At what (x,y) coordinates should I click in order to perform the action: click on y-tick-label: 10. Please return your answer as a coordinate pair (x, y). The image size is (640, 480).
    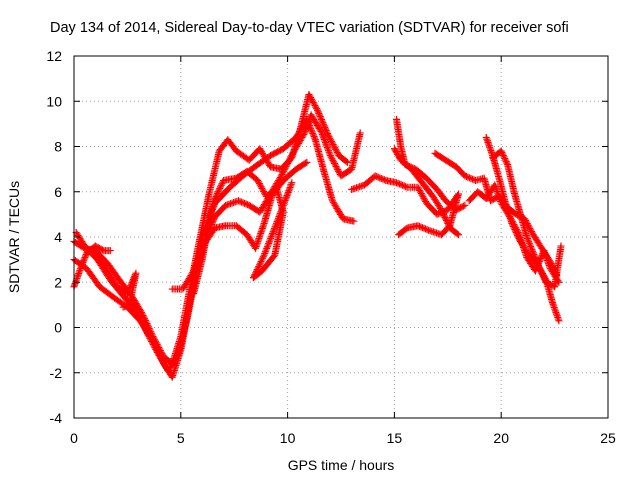
    Looking at the image, I should click on (54, 101).